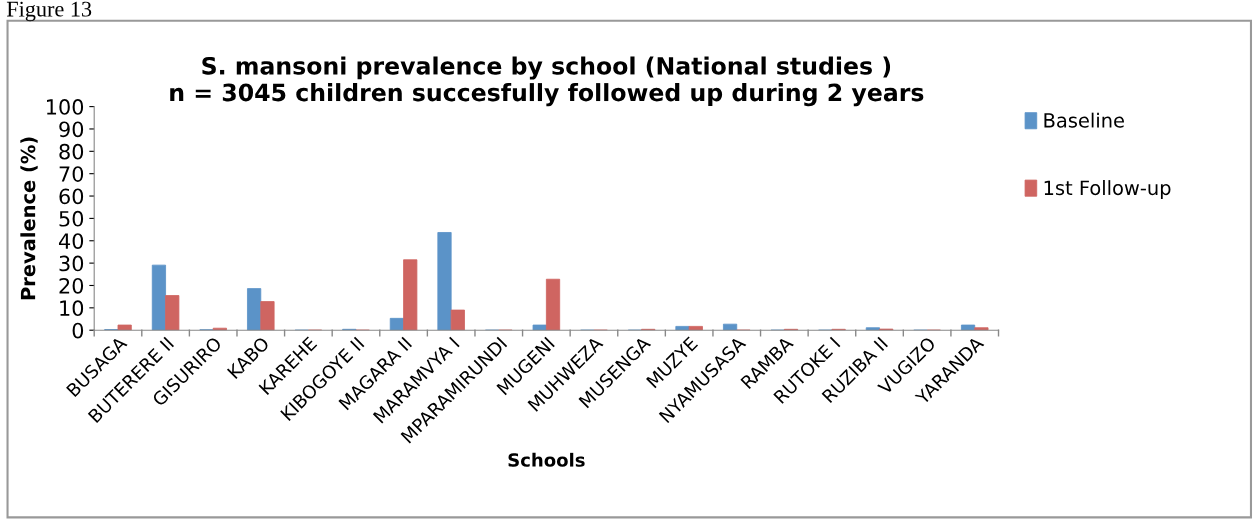  What do you see at coordinates (71, 151) in the screenshot?
I see `y-tick-label: 80` at bounding box center [71, 151].